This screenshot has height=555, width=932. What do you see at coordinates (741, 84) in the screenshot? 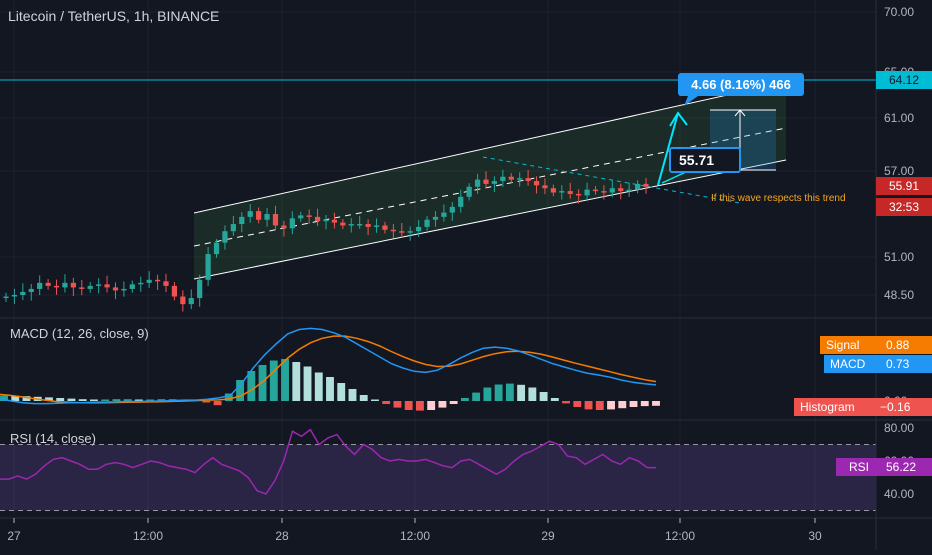
I see `measure-label: 4.66 (8.16%) 466` at bounding box center [741, 84].